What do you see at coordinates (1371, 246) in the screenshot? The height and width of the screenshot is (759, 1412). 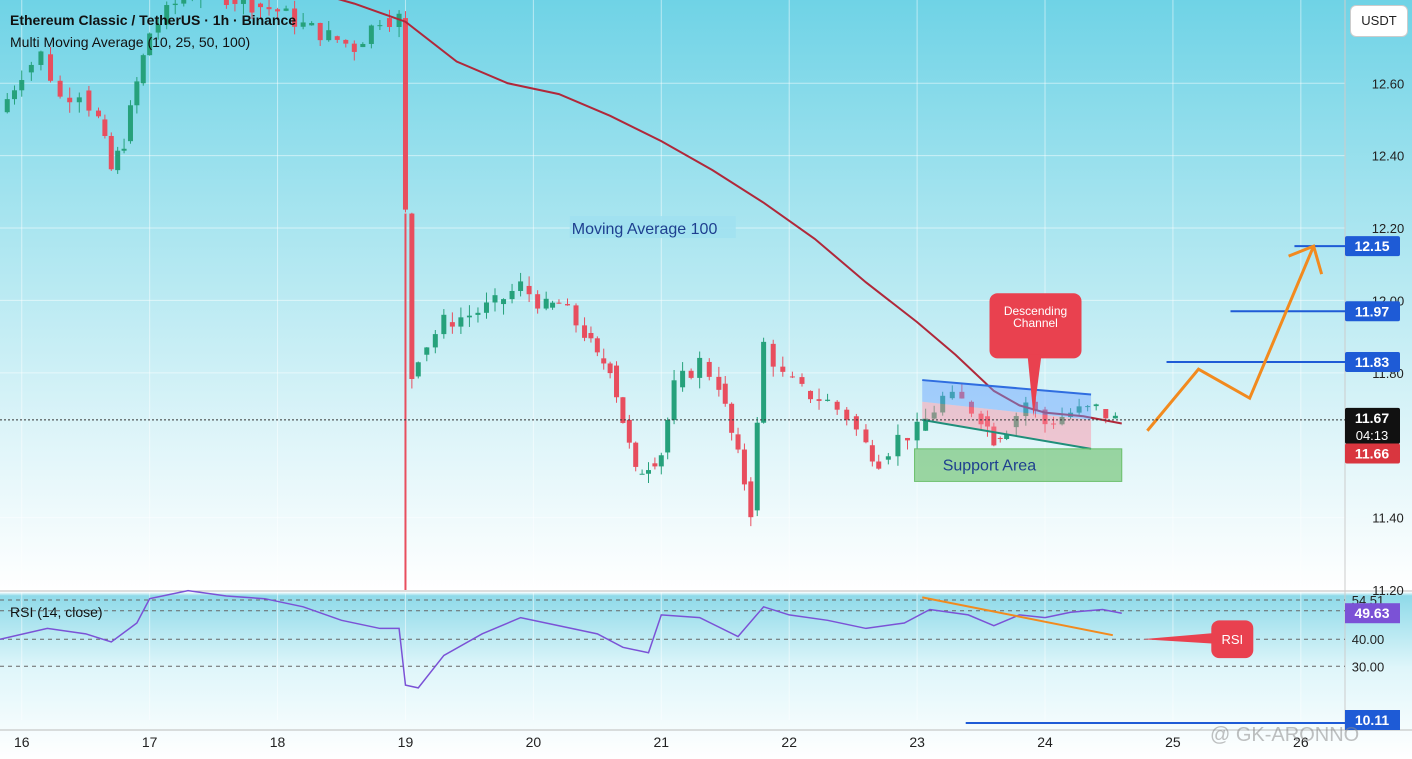 I see `price-tag-label: 12.15` at bounding box center [1371, 246].